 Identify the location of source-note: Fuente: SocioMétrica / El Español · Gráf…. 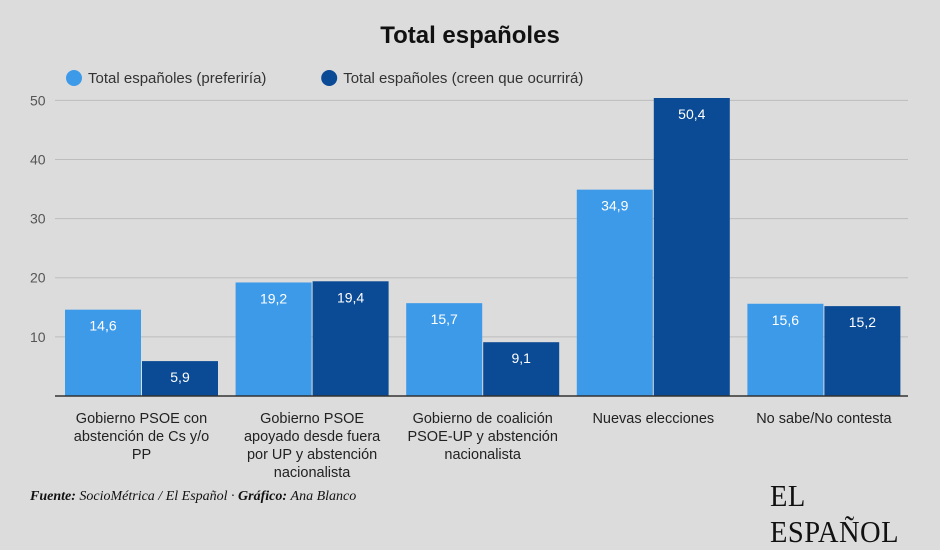
(193, 497).